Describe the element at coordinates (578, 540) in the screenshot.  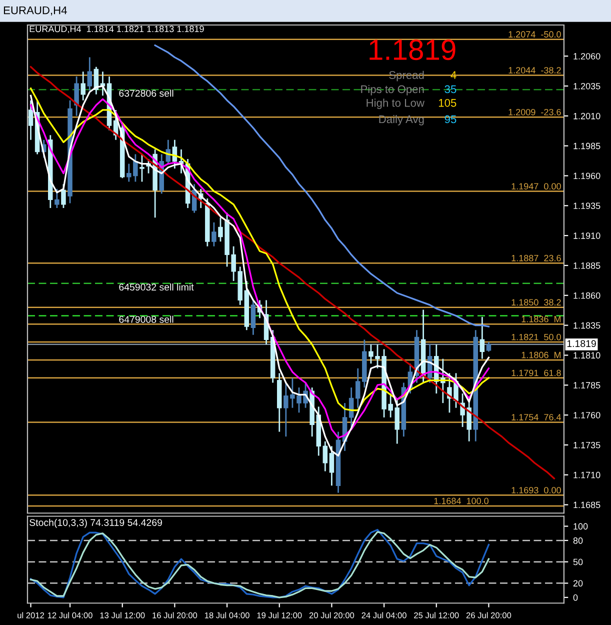
I see `y-tick-label: 80` at that location.